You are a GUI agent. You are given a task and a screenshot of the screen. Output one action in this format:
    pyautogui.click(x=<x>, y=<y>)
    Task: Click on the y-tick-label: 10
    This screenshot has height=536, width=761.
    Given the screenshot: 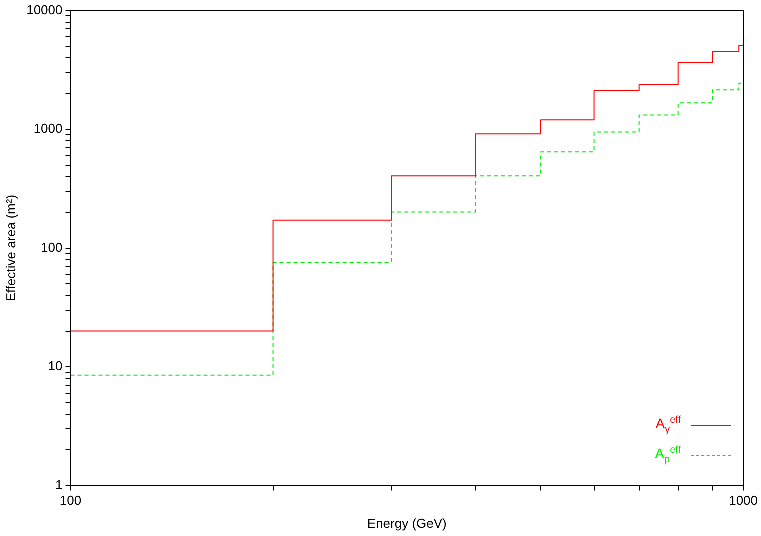 What is the action you would take?
    pyautogui.click(x=55, y=366)
    